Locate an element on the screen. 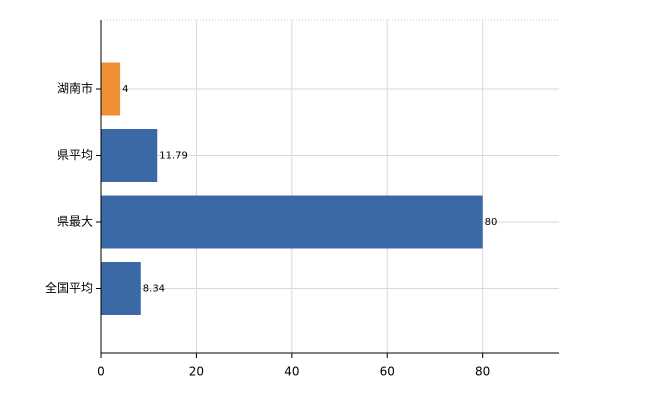  y-tick-label: 県平均 is located at coordinates (75, 155).